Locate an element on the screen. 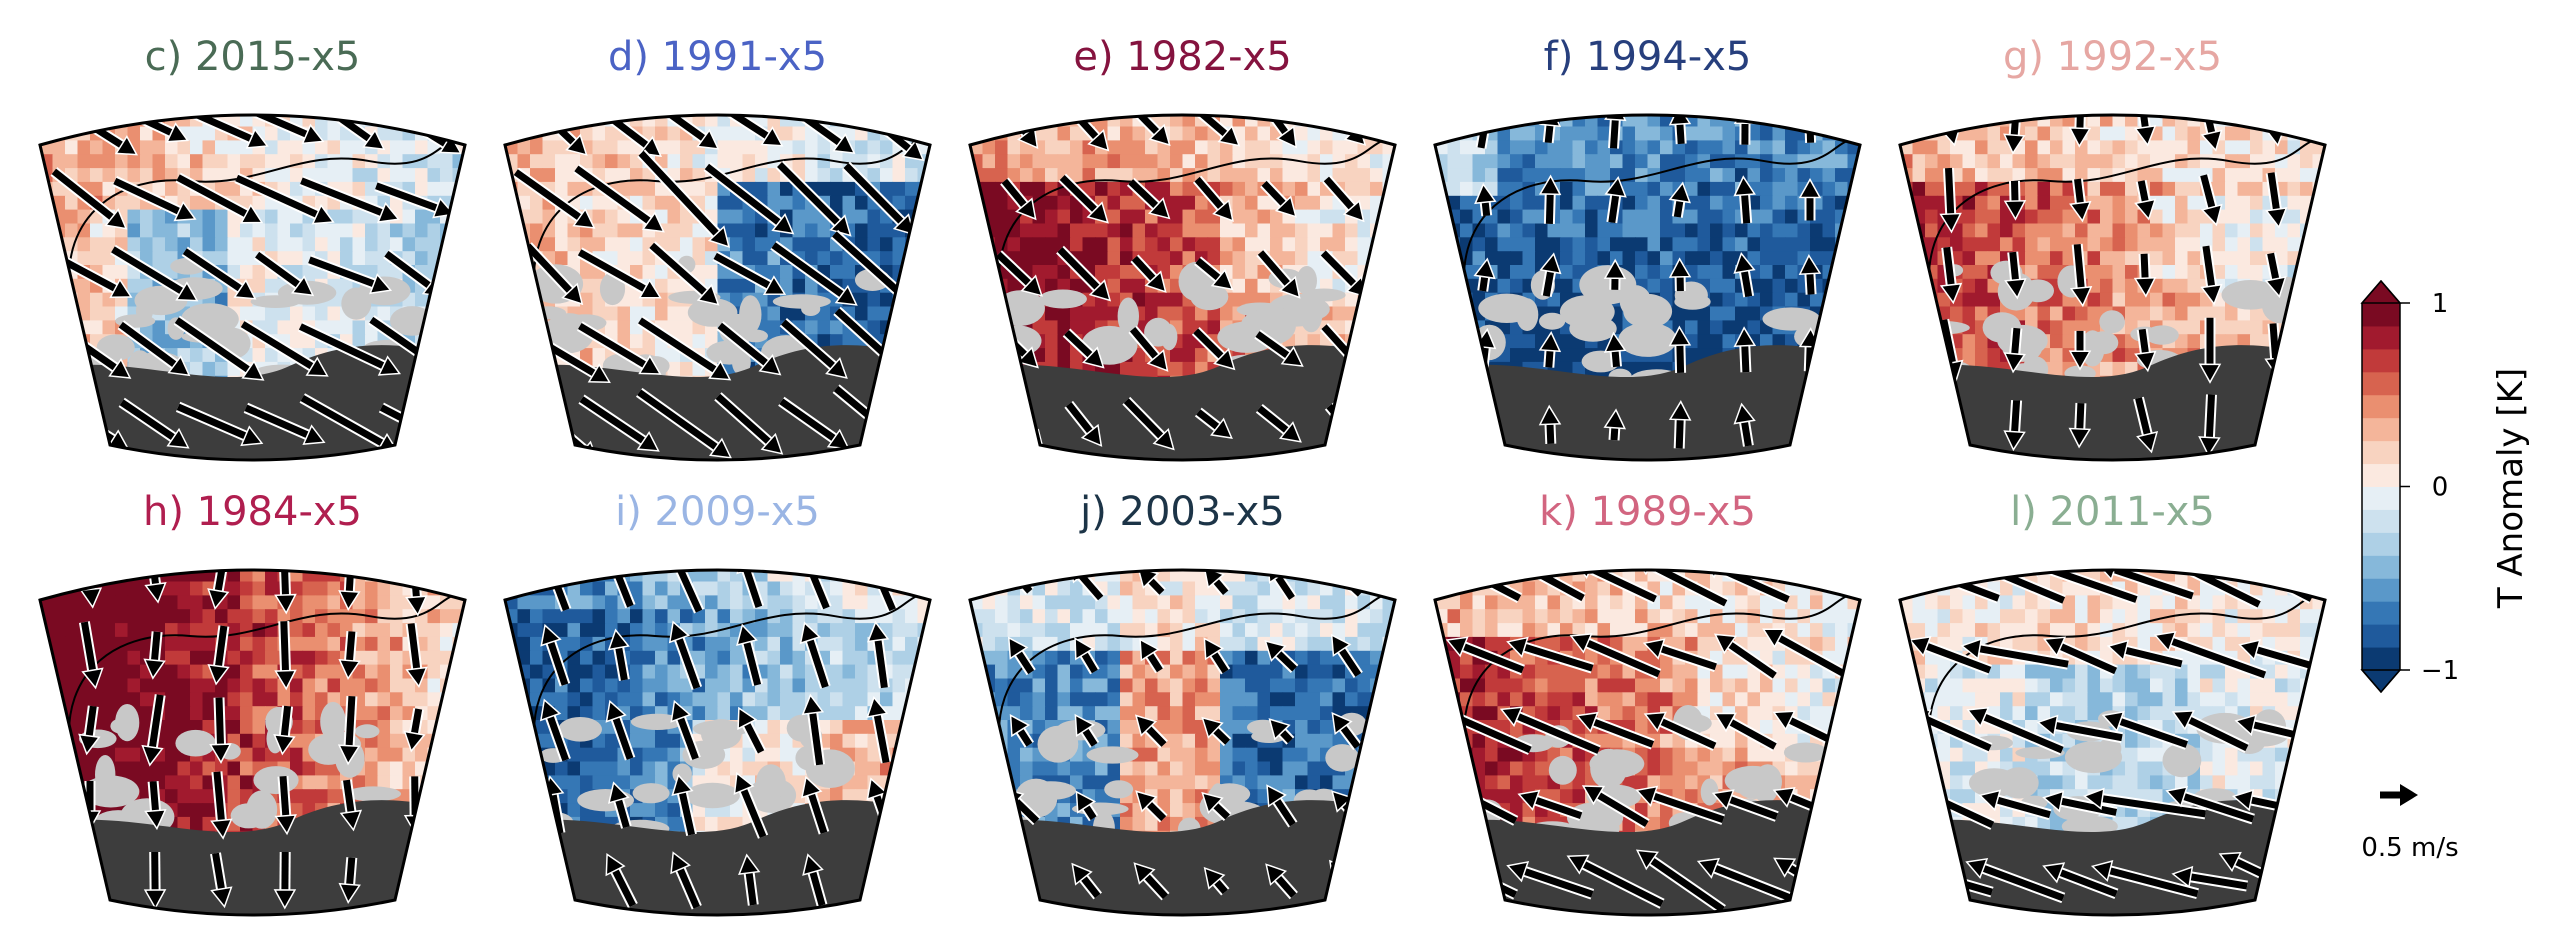 The image size is (2550, 926). panel-g: g) 1992-x5 is located at coordinates (2112, 248).